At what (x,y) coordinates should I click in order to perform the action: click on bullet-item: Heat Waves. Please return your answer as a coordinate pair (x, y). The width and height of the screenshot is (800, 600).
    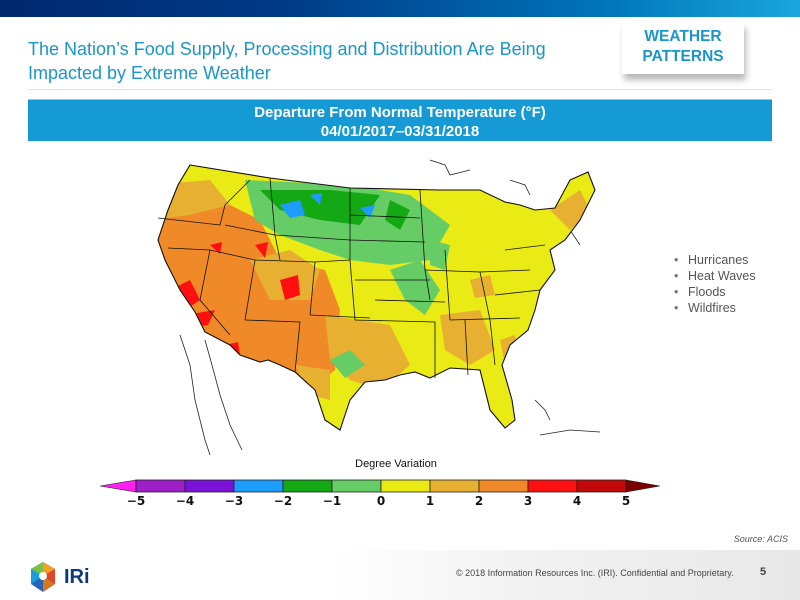
    Looking at the image, I should click on (715, 276).